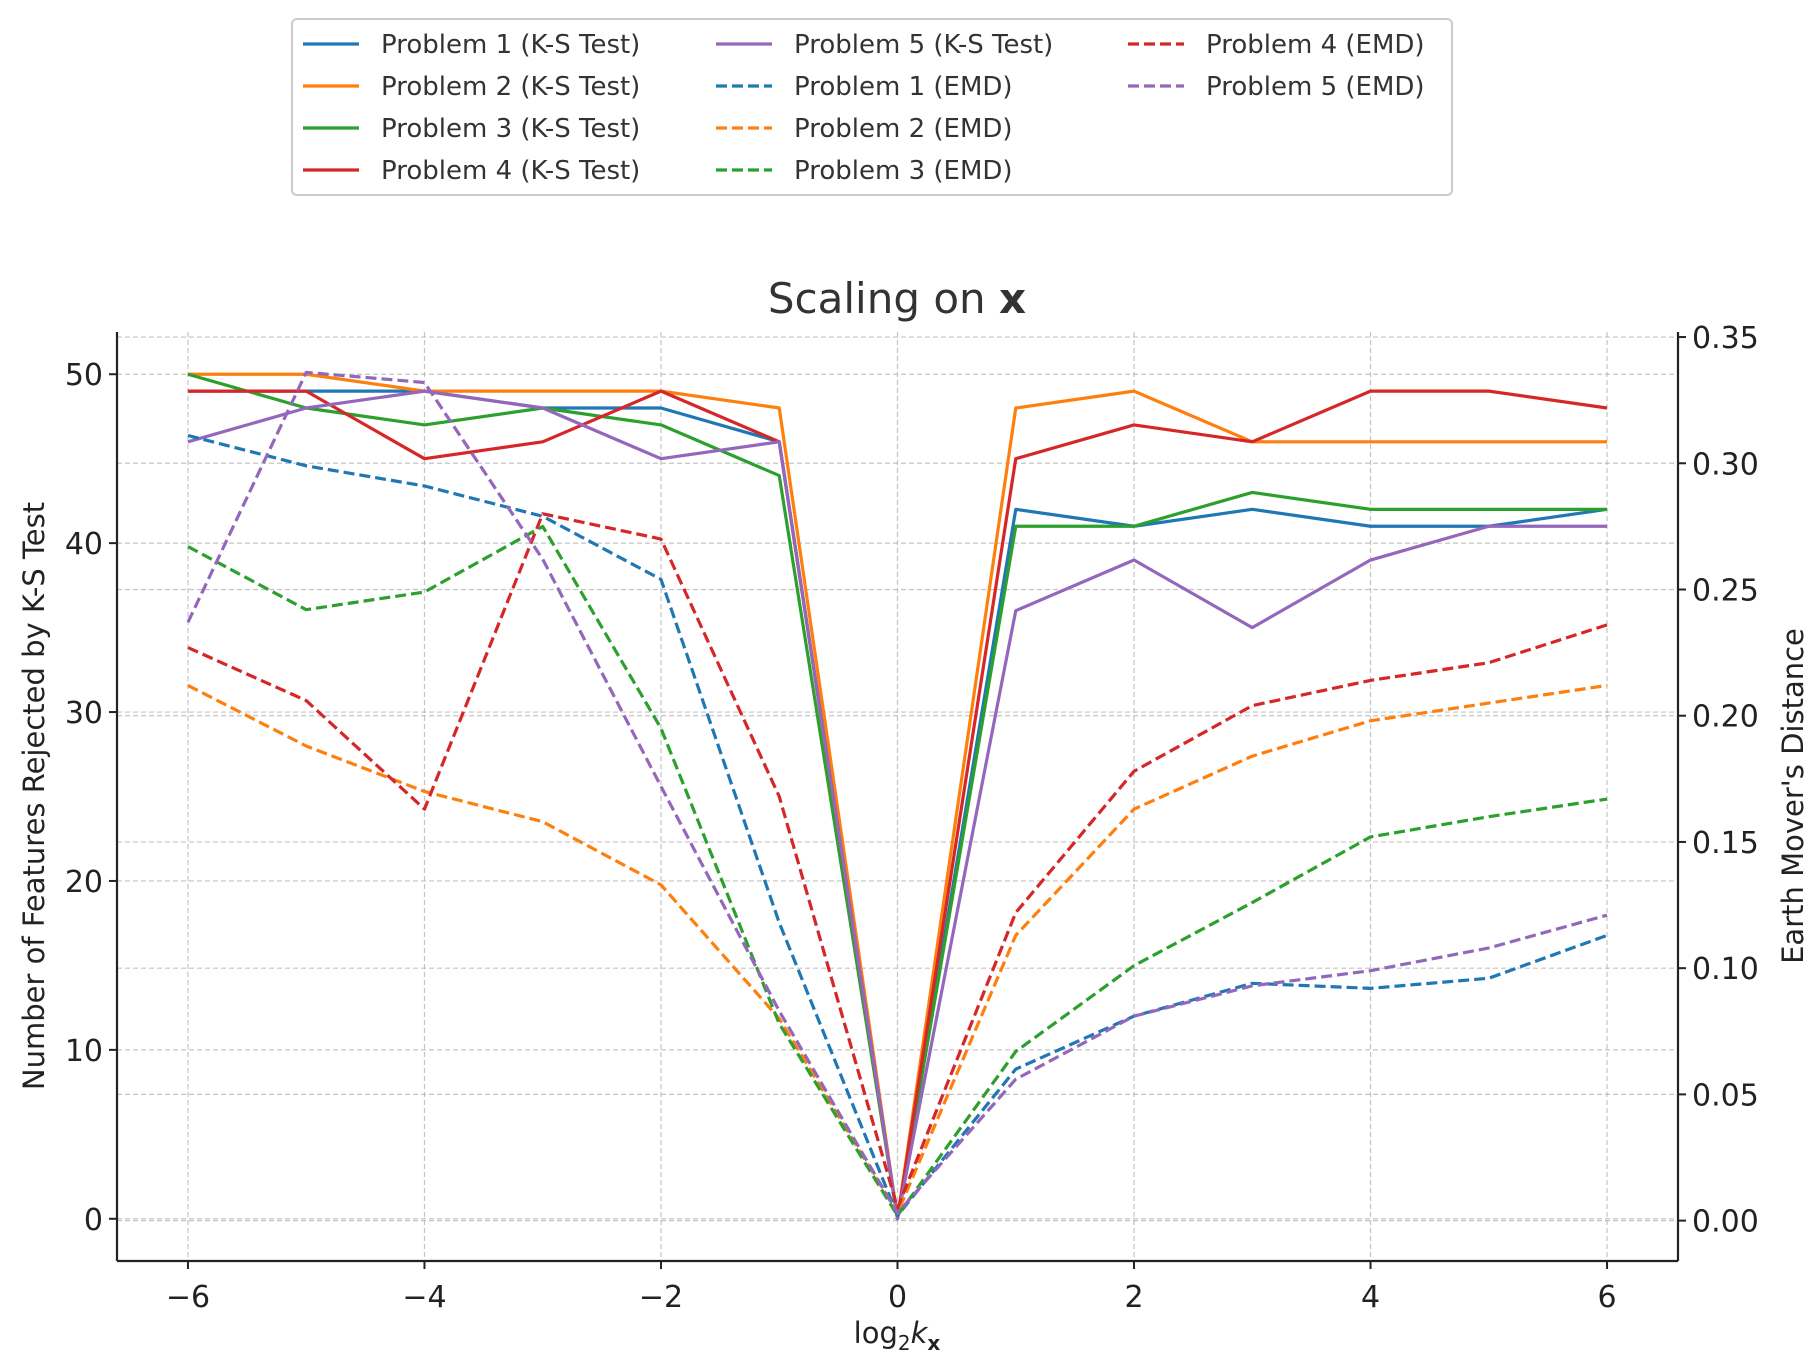 Image resolution: width=1814 pixels, height=1364 pixels. I want to click on x-tick-label: 2, so click(1133, 1297).